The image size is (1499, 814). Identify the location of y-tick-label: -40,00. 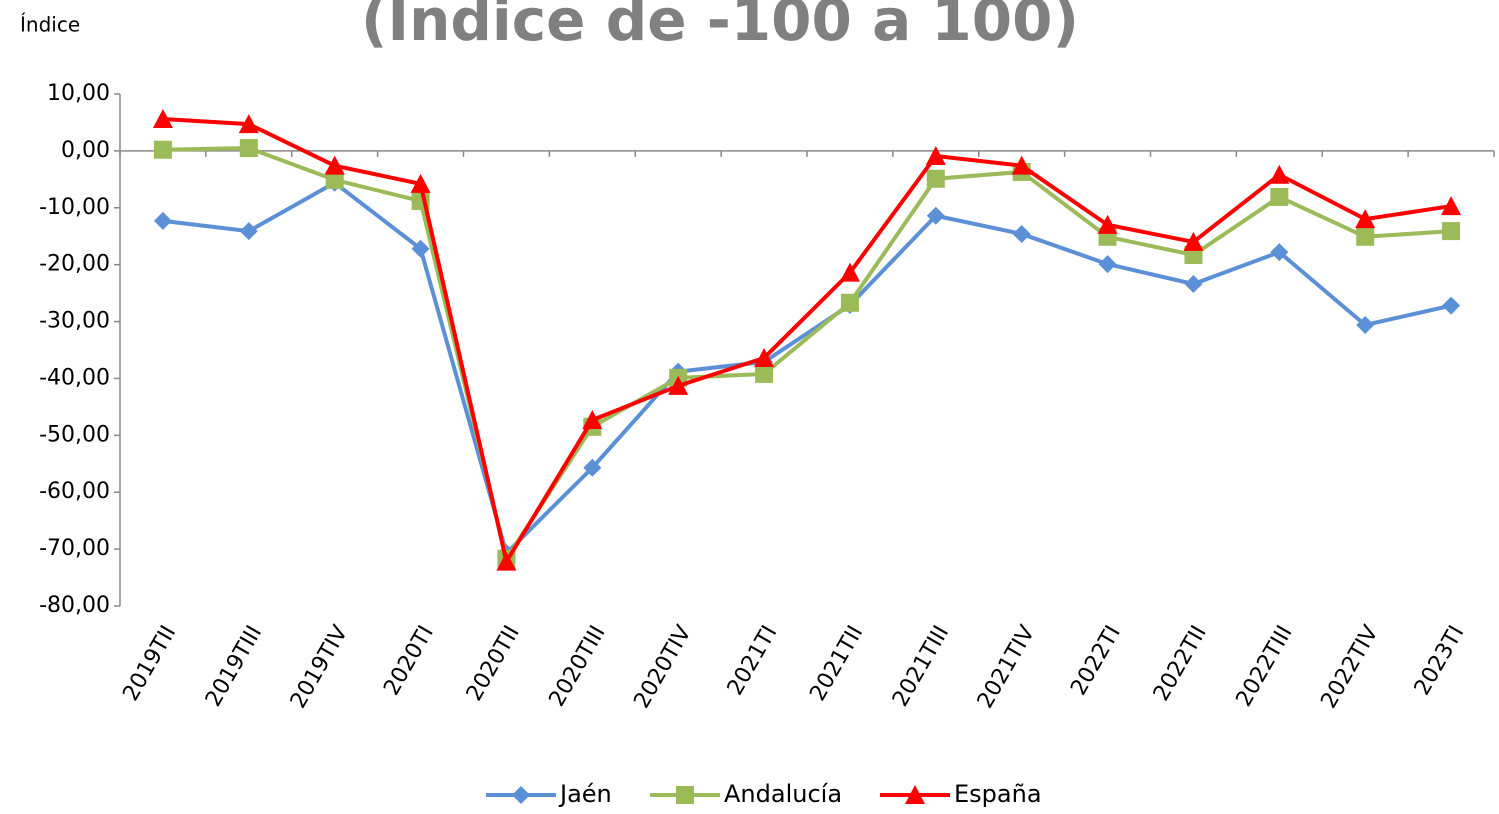
(74, 377).